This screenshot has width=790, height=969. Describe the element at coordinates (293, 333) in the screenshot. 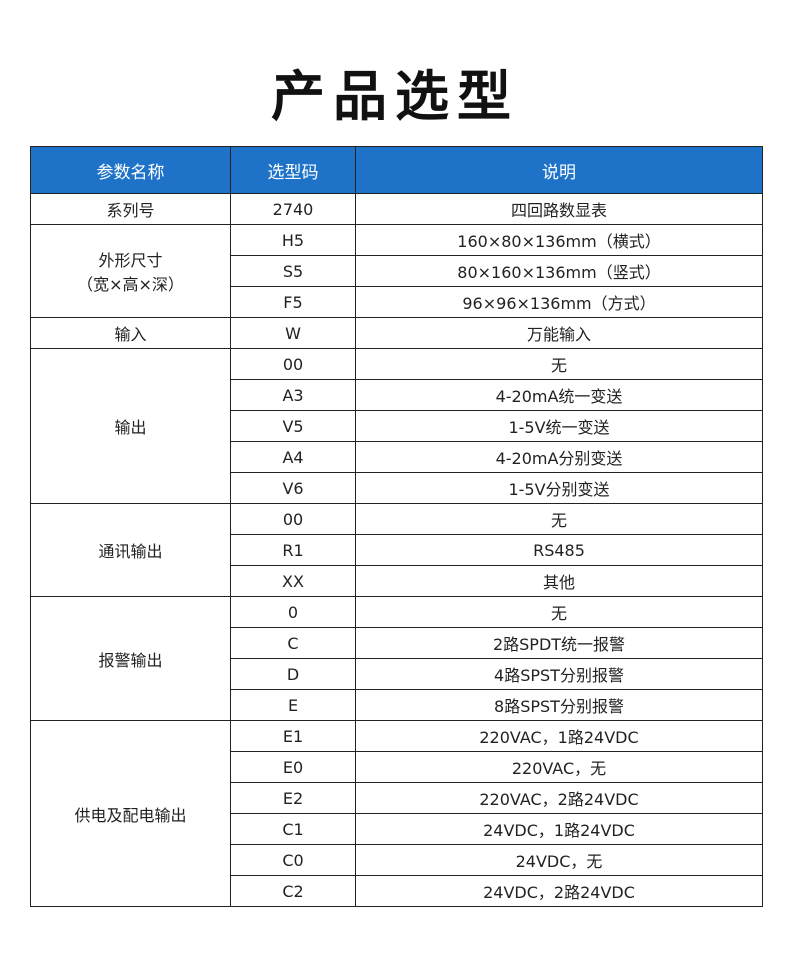

I see `code-cell: W` at that location.